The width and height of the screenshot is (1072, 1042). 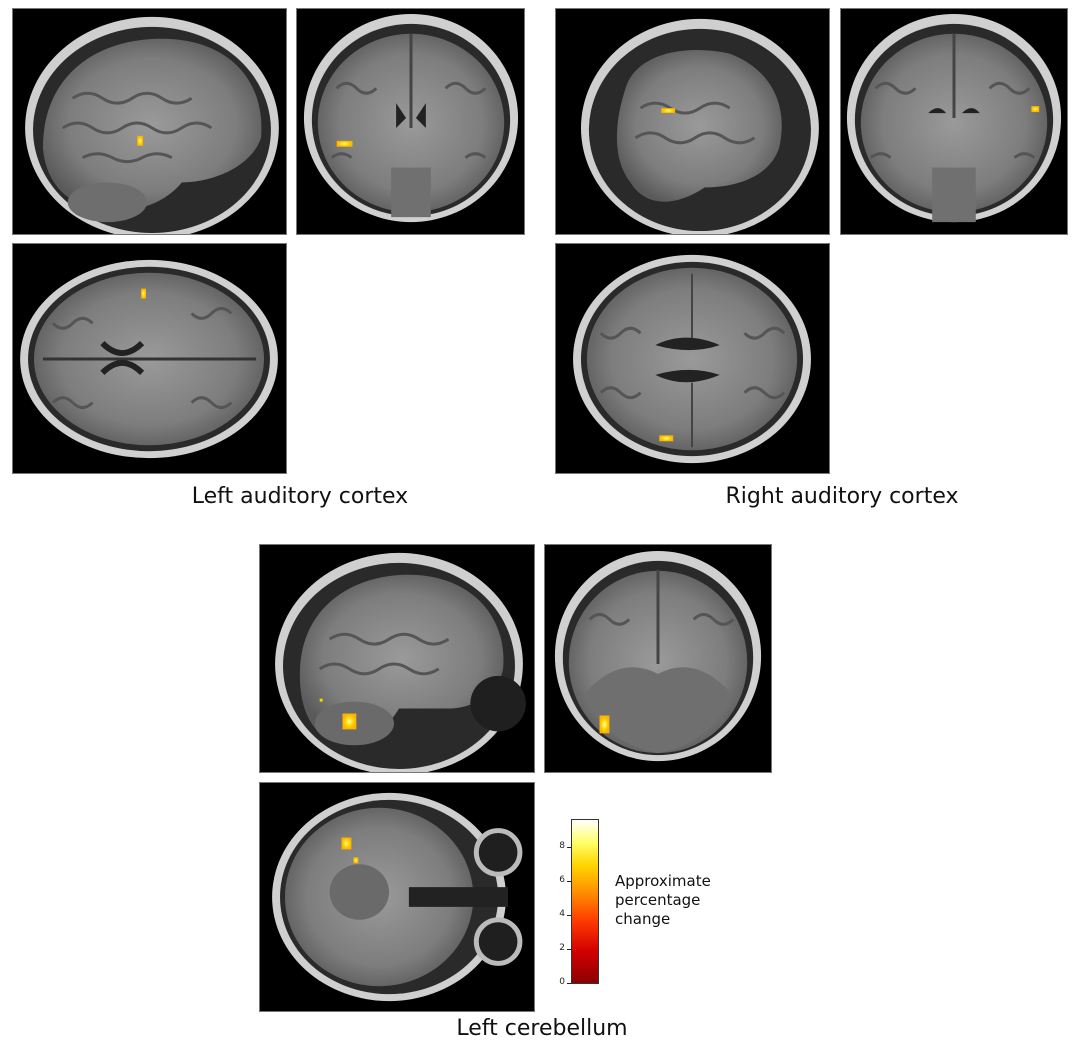 I want to click on left-auditory-sagittal-slice, so click(x=149, y=121).